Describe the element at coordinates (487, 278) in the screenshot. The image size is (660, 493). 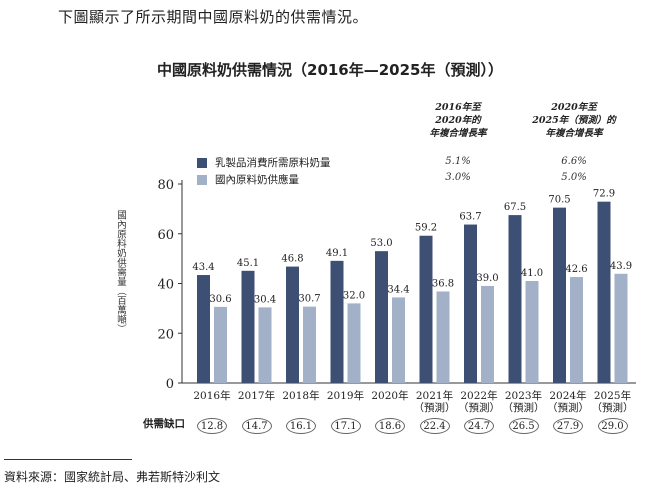
I see `data-label-supply: 39.0` at that location.